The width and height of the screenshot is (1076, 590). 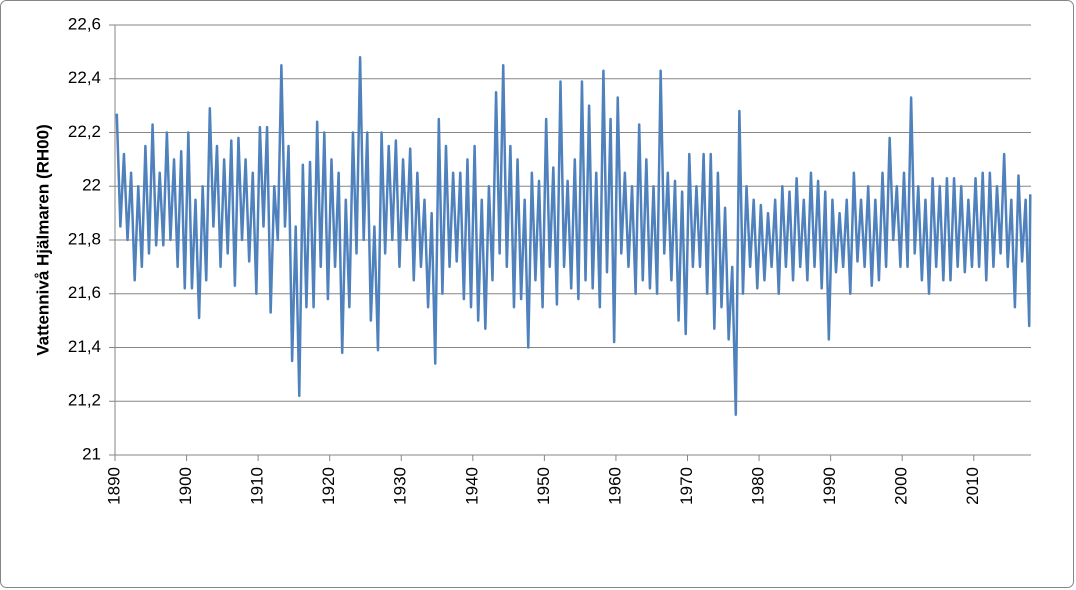 What do you see at coordinates (84, 77) in the screenshot?
I see `y-tick-label: 22,4` at bounding box center [84, 77].